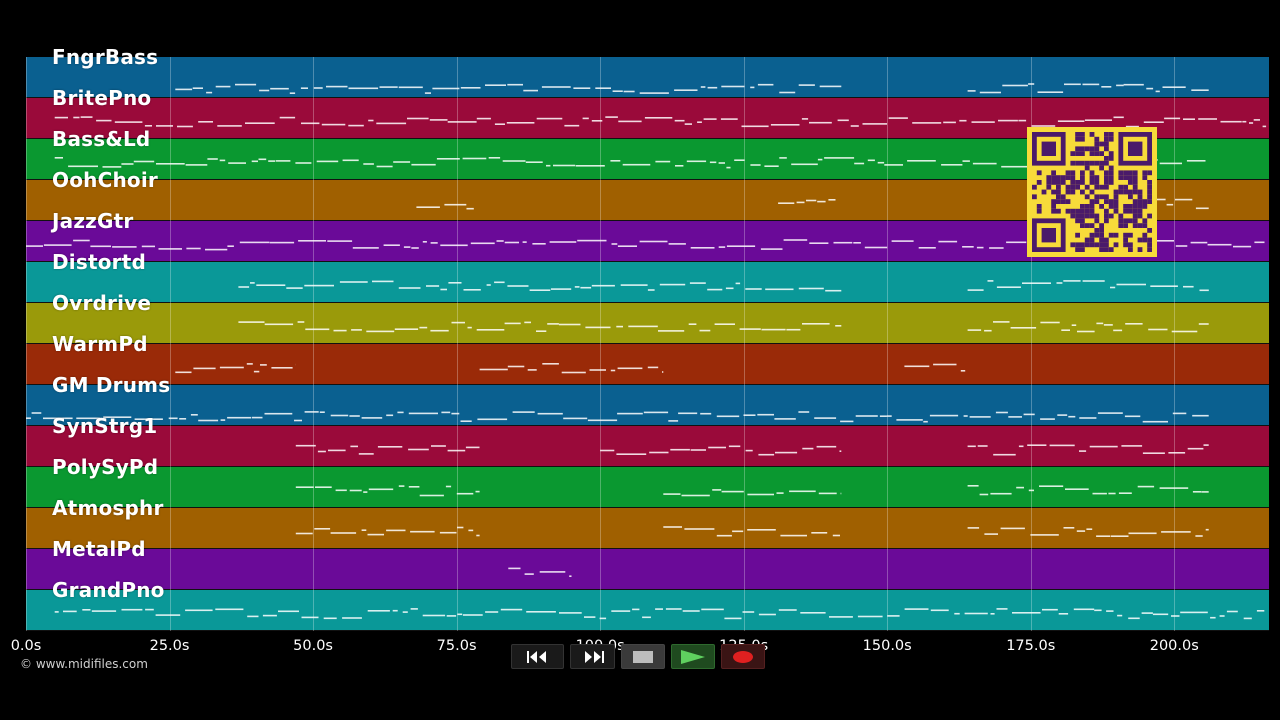  I want to click on track-label: WarmPd, so click(100, 344).